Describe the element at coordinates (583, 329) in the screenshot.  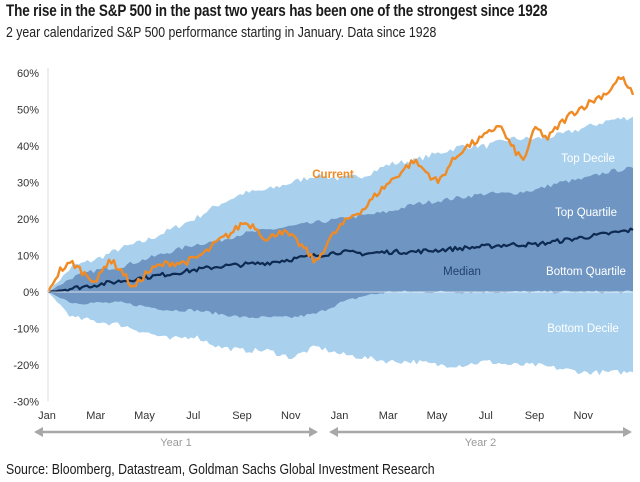
I see `bottom-decile-label: Bottom Decile` at that location.